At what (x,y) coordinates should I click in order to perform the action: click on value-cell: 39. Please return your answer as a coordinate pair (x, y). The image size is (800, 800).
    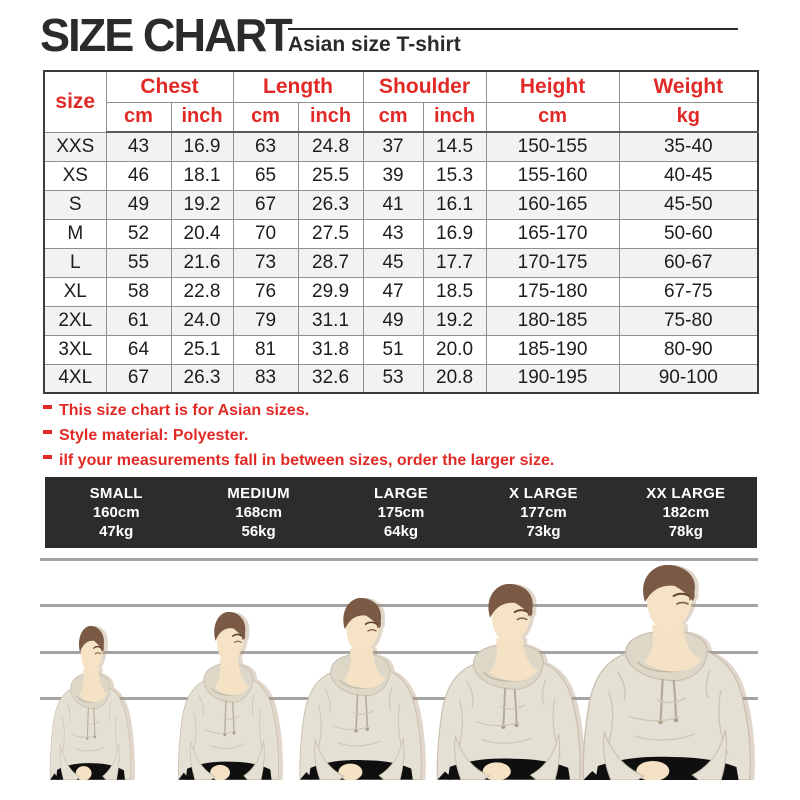
    Looking at the image, I should click on (393, 175).